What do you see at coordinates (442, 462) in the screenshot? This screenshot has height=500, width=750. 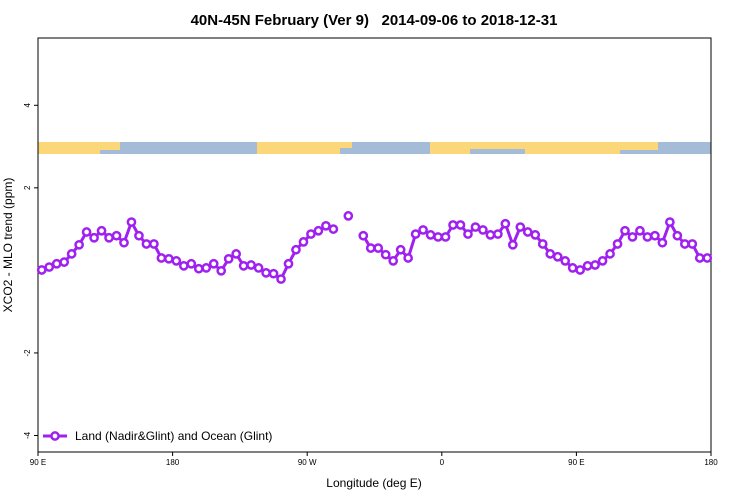 I see `x-tick-label: 0` at bounding box center [442, 462].